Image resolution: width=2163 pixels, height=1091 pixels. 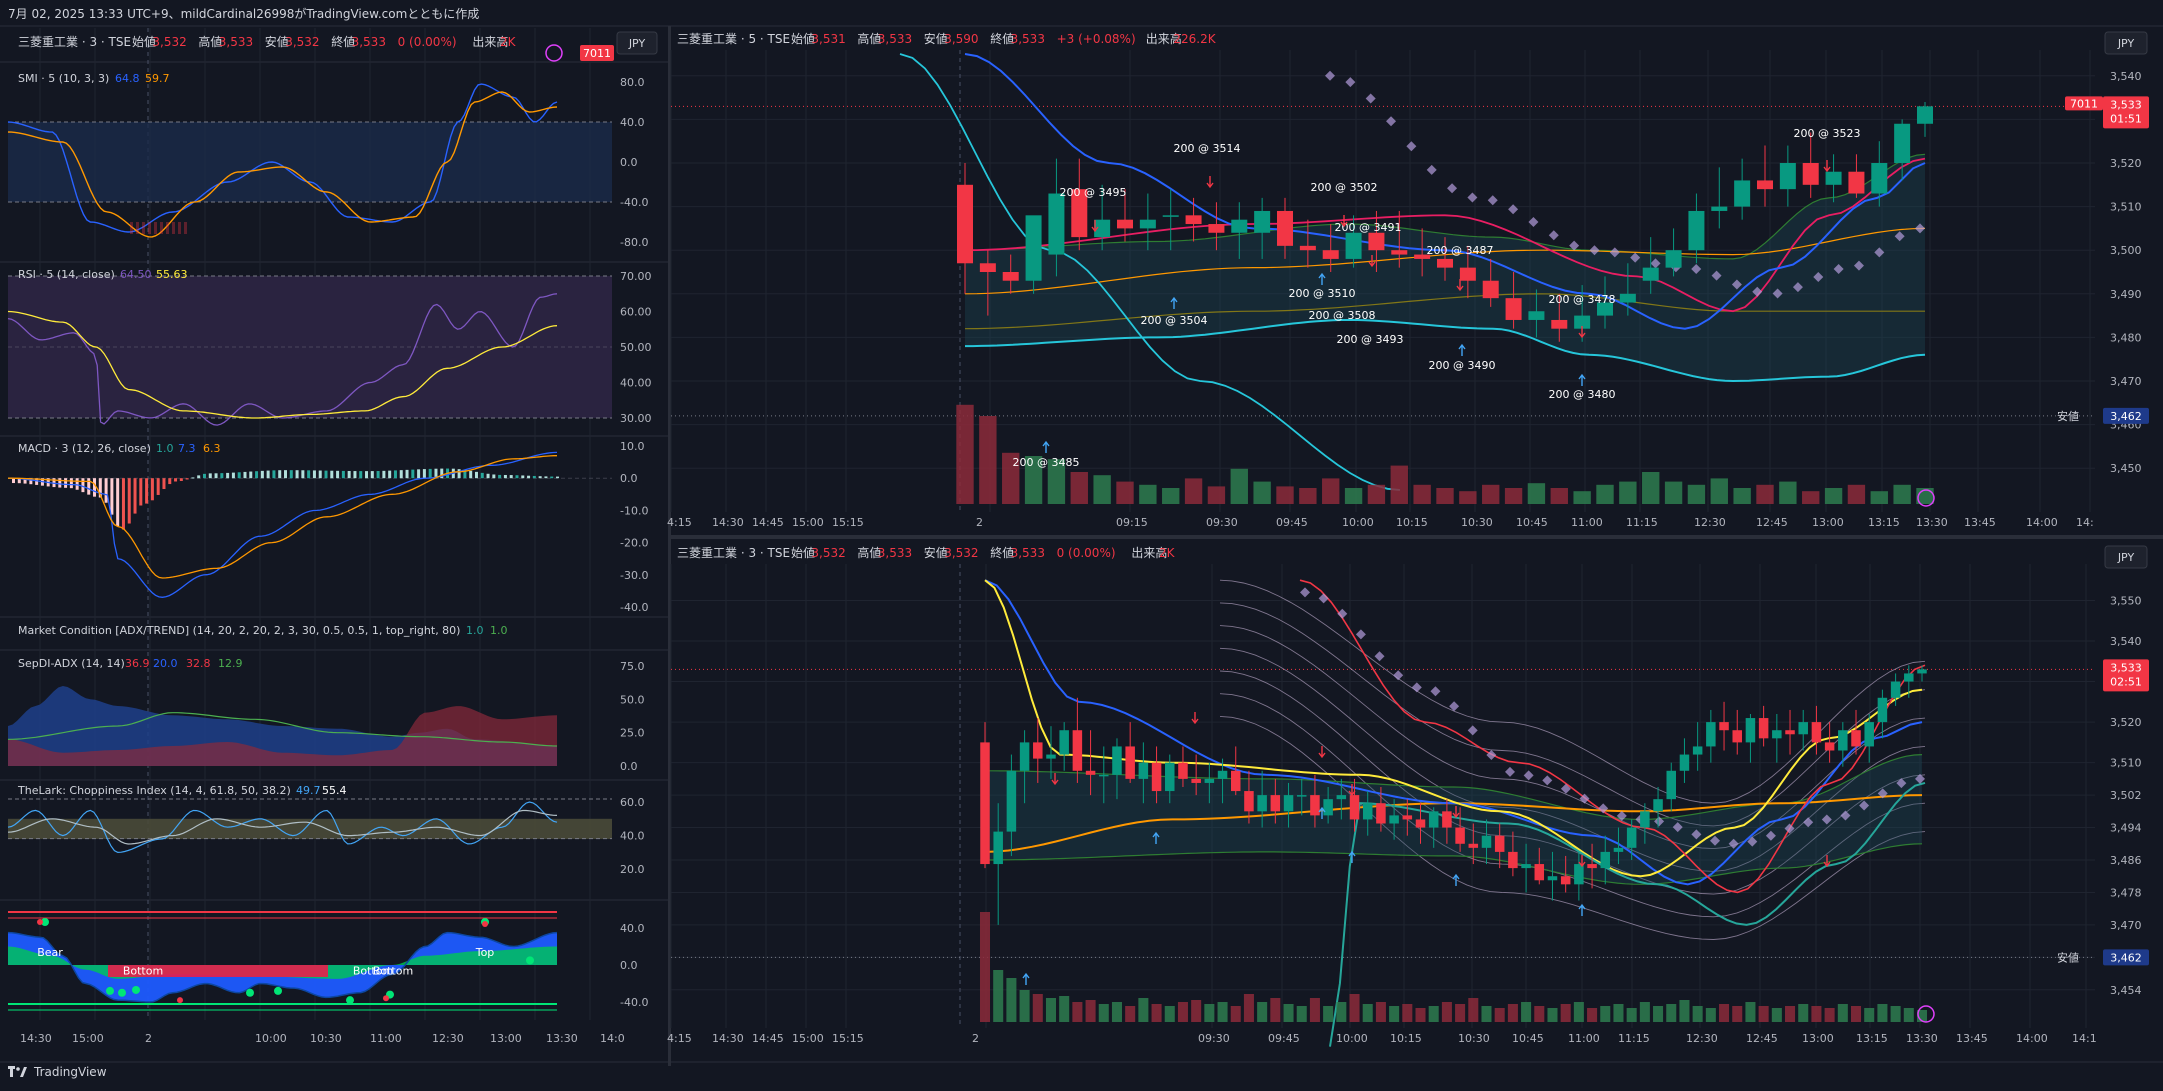 What do you see at coordinates (728, 1038) in the screenshot?
I see `bottom_right-time-label: 14:30` at bounding box center [728, 1038].